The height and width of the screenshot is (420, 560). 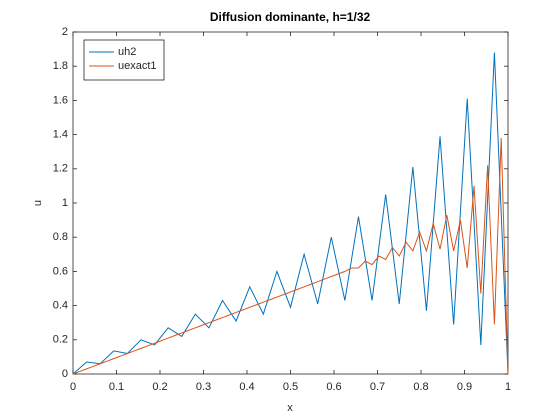 I want to click on y-tick-label: 1.8, so click(x=60, y=66).